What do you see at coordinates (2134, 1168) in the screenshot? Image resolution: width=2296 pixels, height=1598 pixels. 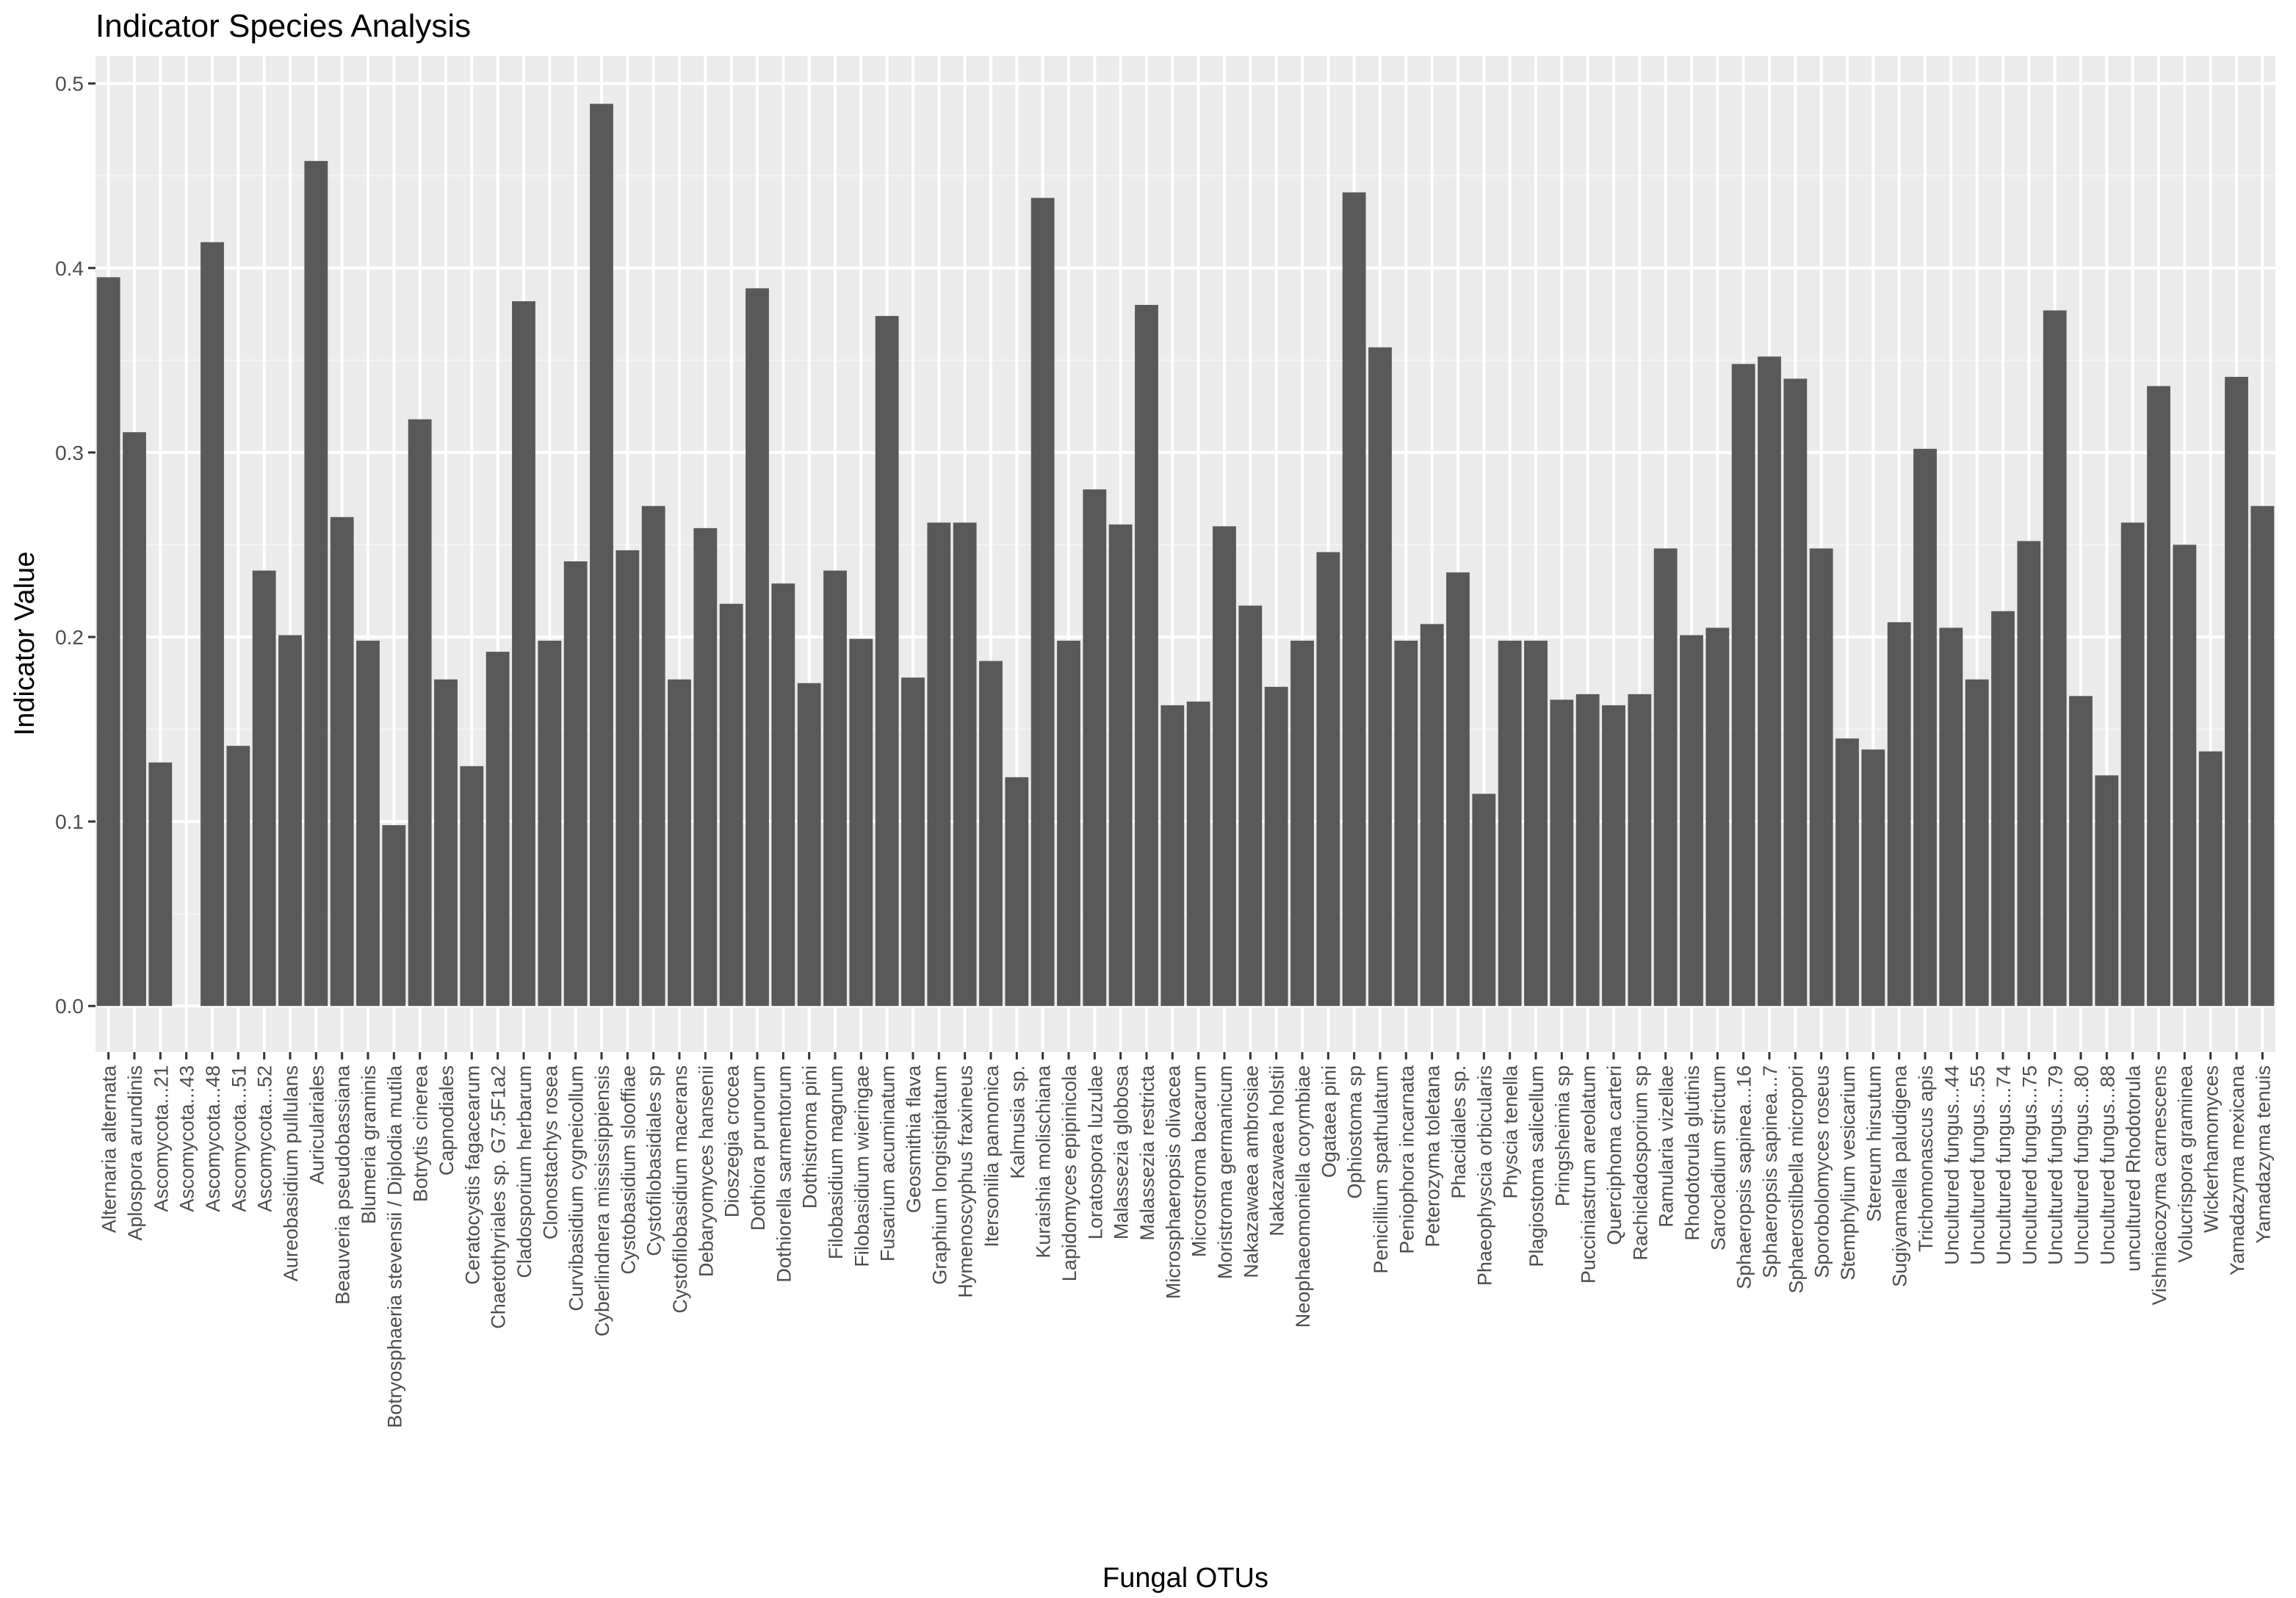 I see `x-tick-label: uncultured Rhodotorula` at bounding box center [2134, 1168].